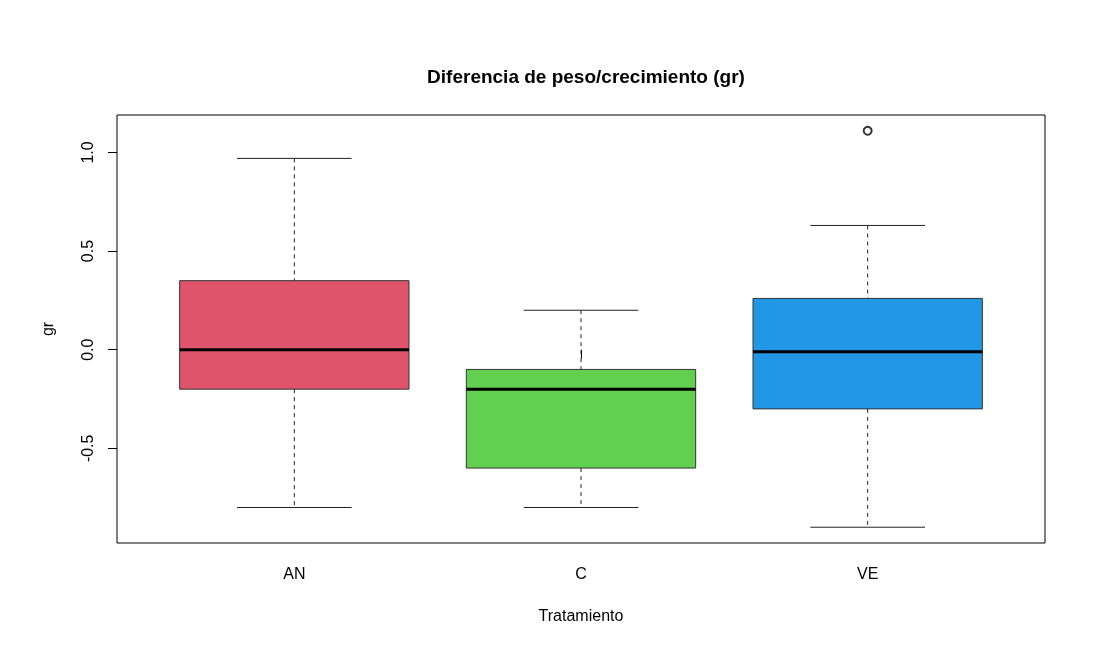  I want to click on y-tick-label: -0.5, so click(87, 448).